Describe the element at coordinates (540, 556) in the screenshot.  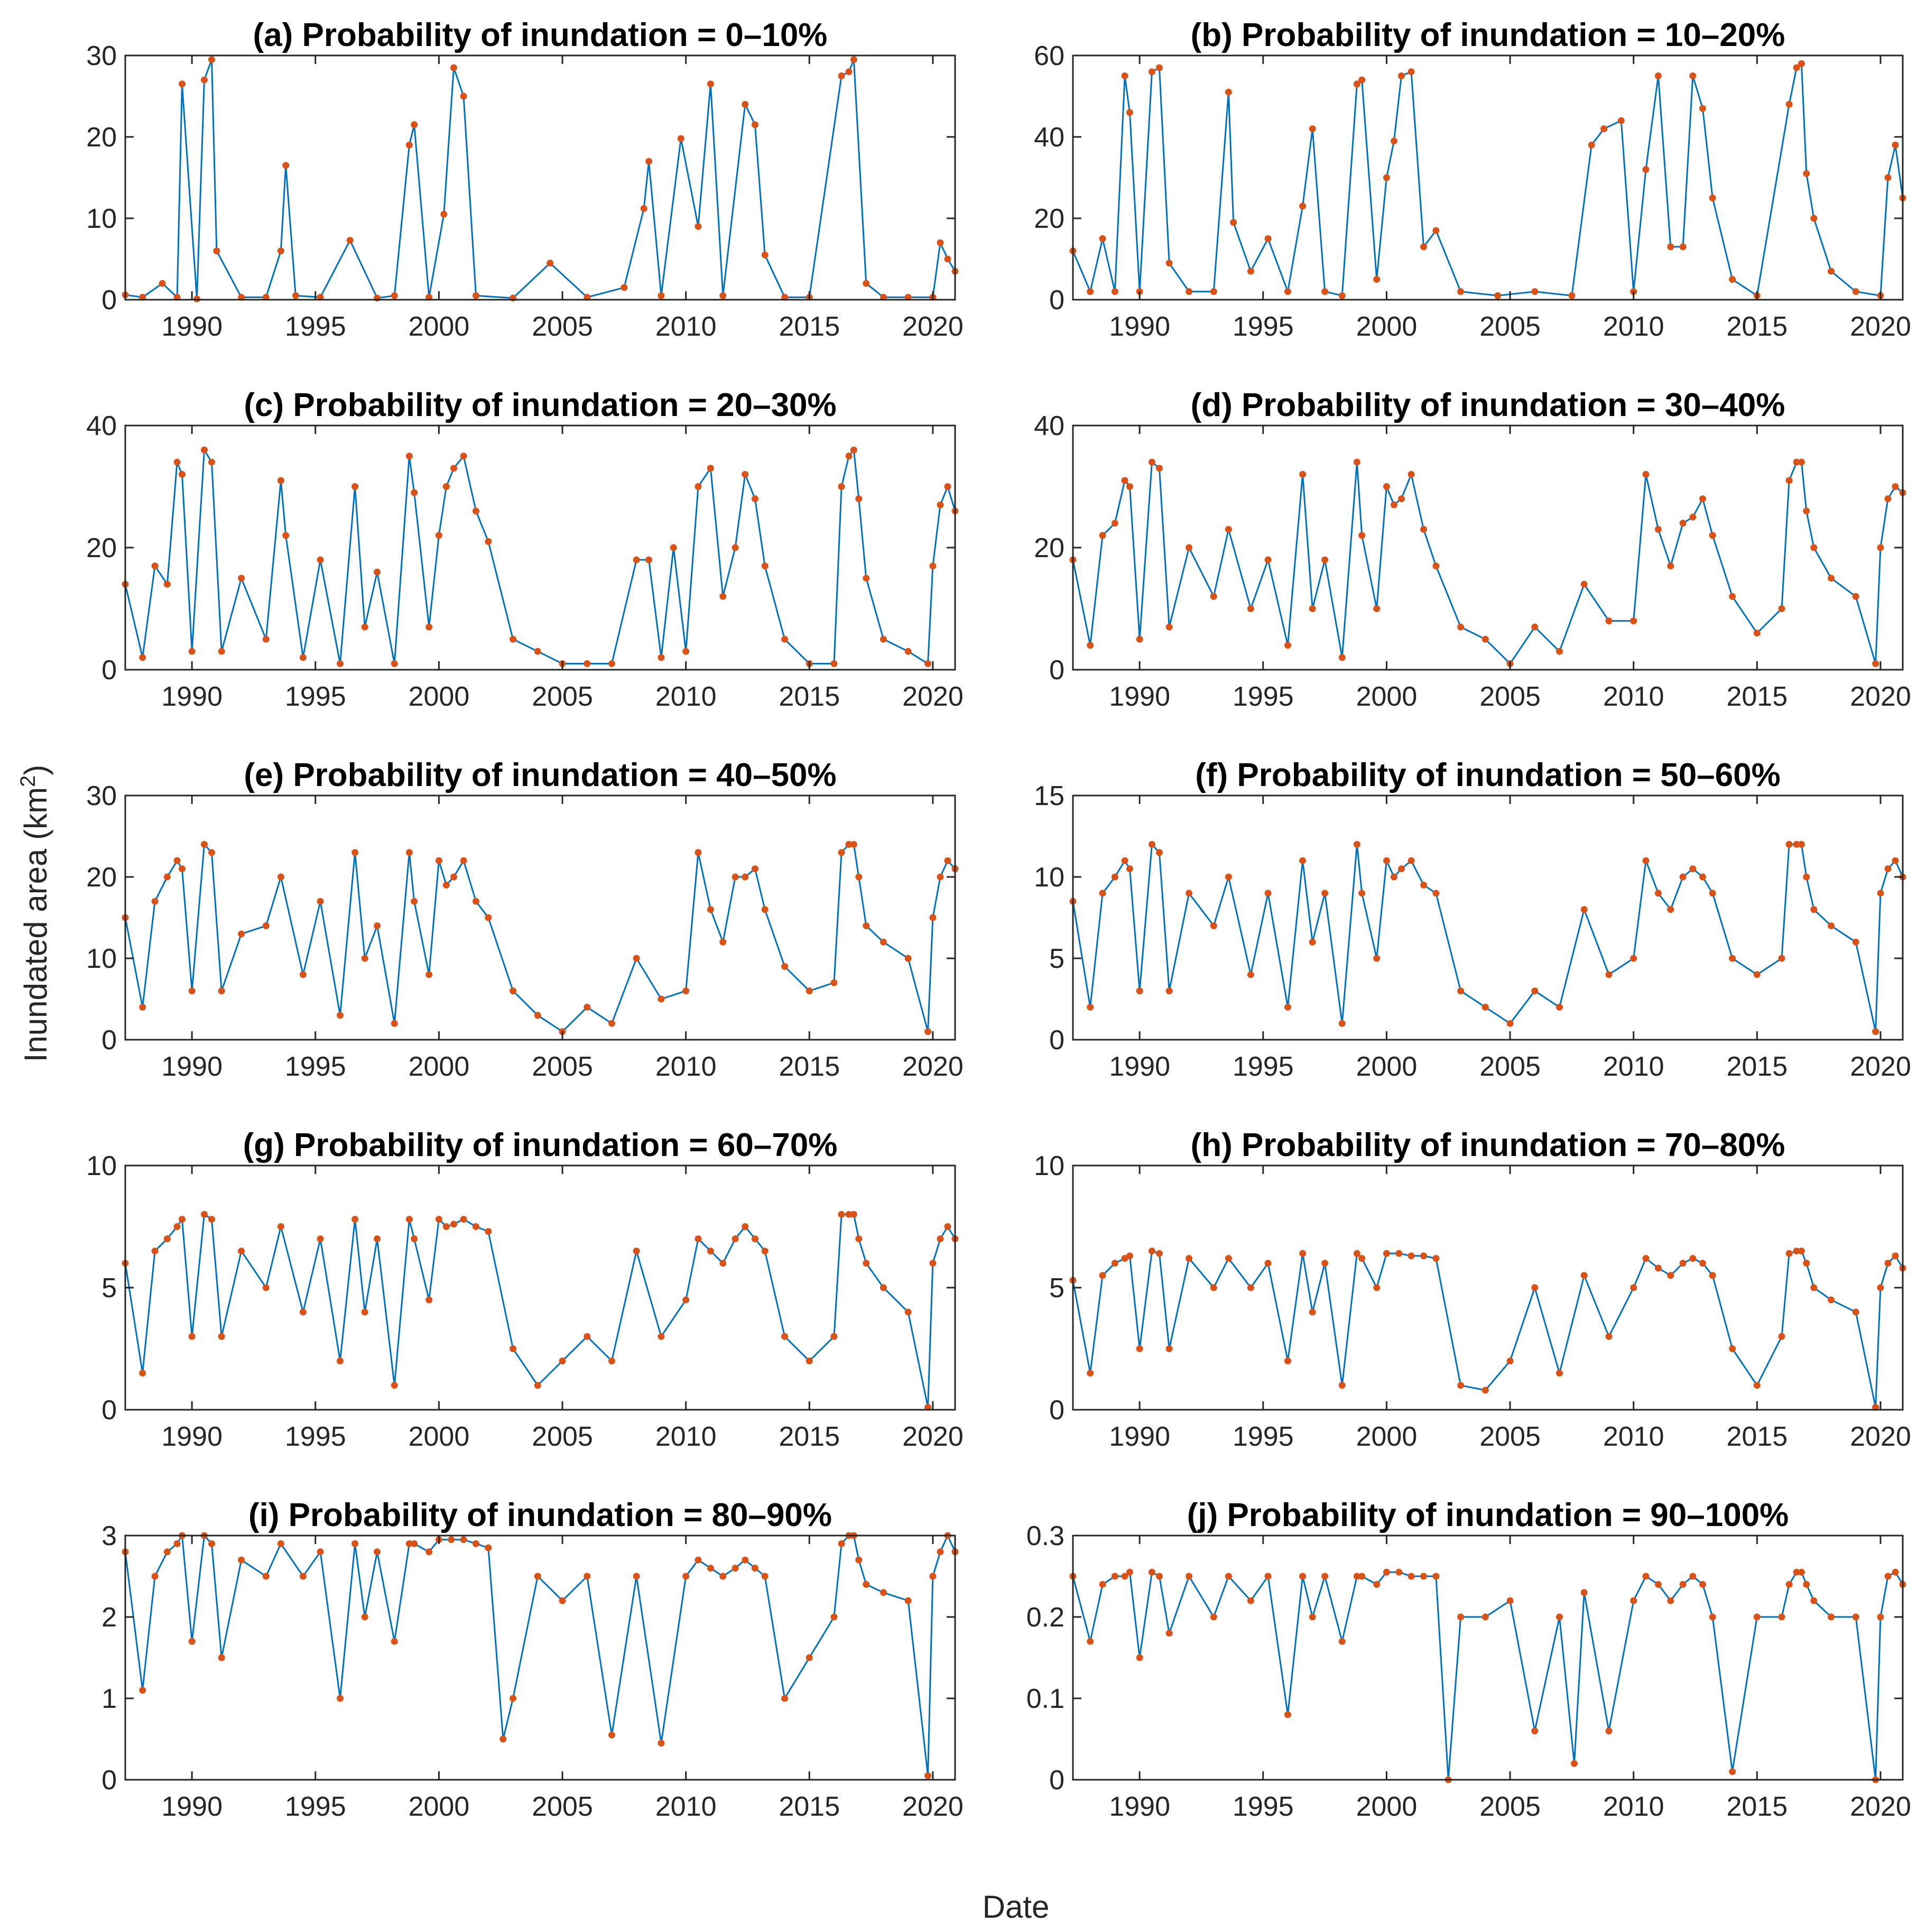
I see `series-line` at that location.